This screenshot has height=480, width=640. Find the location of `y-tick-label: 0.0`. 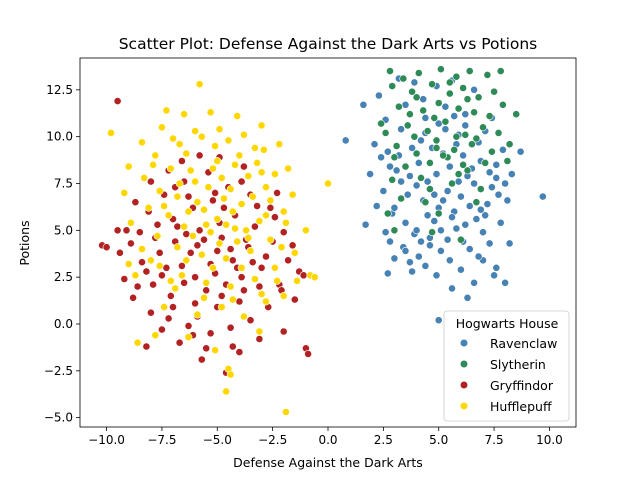

y-tick-label: 0.0 is located at coordinates (63, 324).